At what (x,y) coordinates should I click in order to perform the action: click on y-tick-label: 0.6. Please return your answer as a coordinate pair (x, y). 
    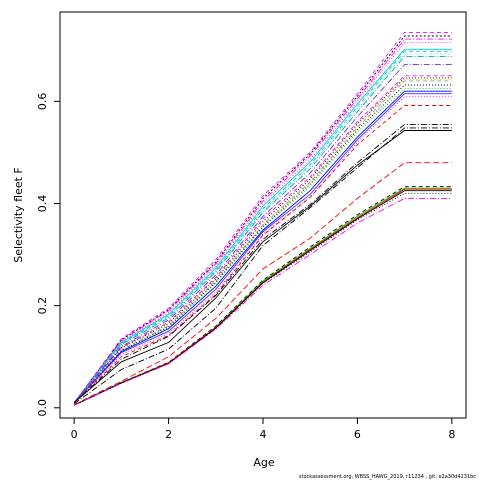
    Looking at the image, I should click on (42, 102).